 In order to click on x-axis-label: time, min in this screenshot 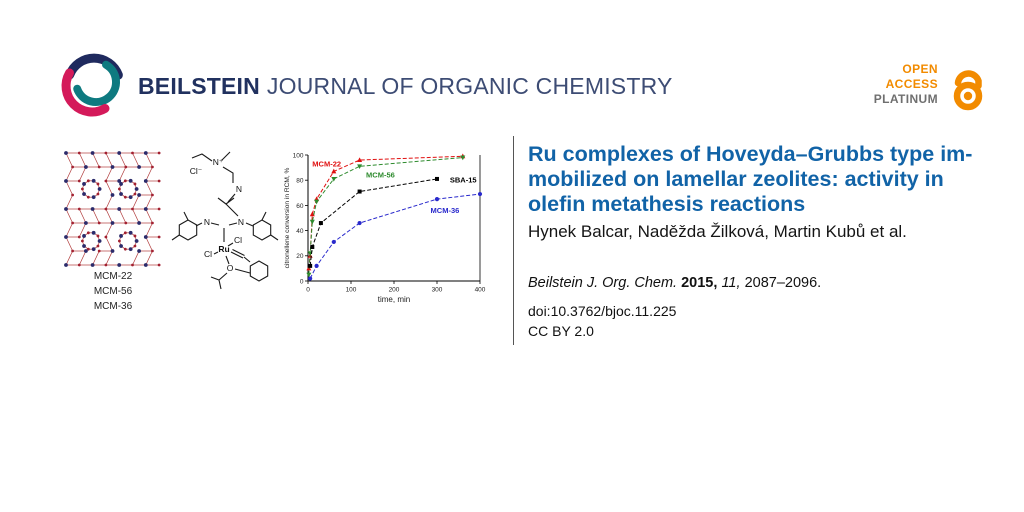, I will do `click(394, 299)`.